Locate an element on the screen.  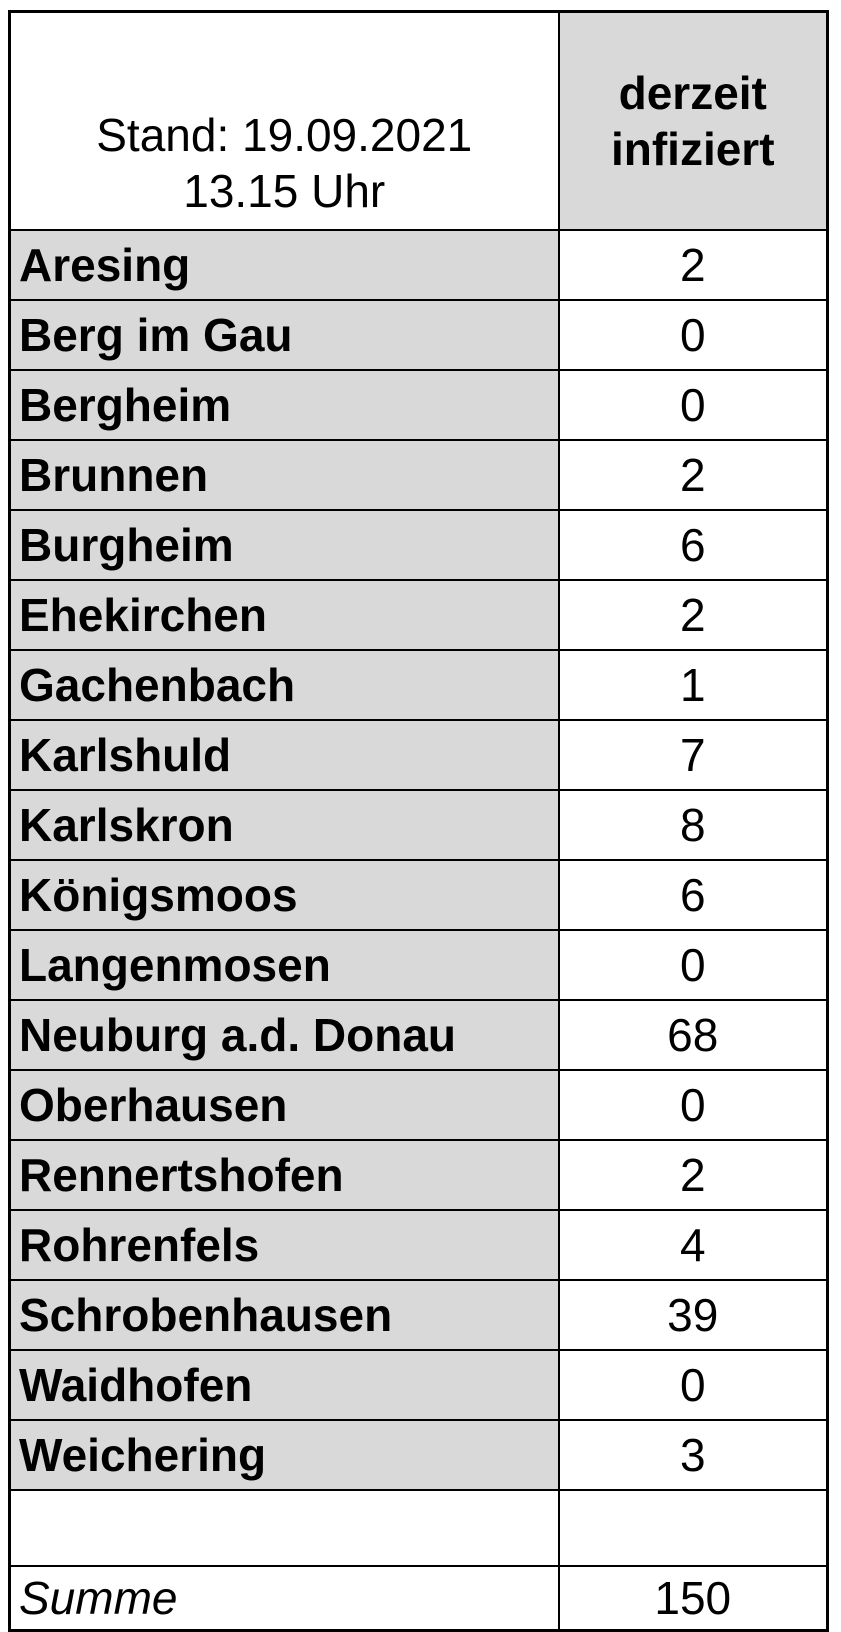
table-row: Gachenbach 1 is located at coordinates (418, 685).